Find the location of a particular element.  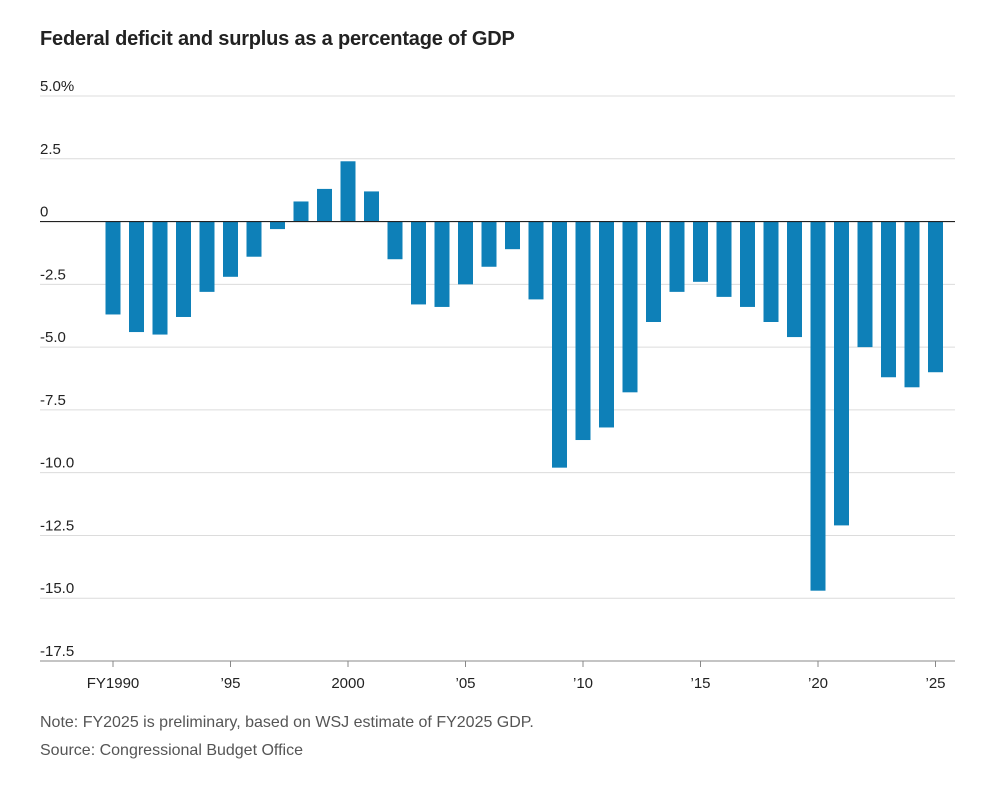

bar-1999 is located at coordinates (324, 205).